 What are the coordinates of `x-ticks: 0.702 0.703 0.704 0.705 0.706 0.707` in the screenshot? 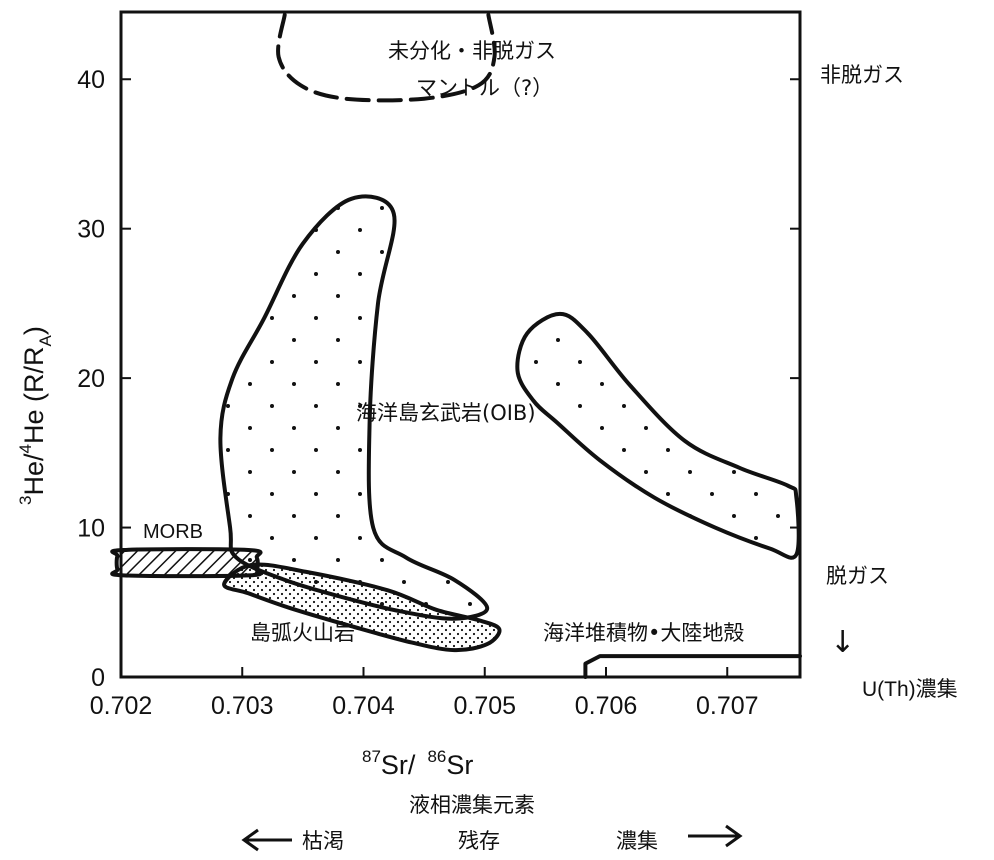 It's located at (424, 693).